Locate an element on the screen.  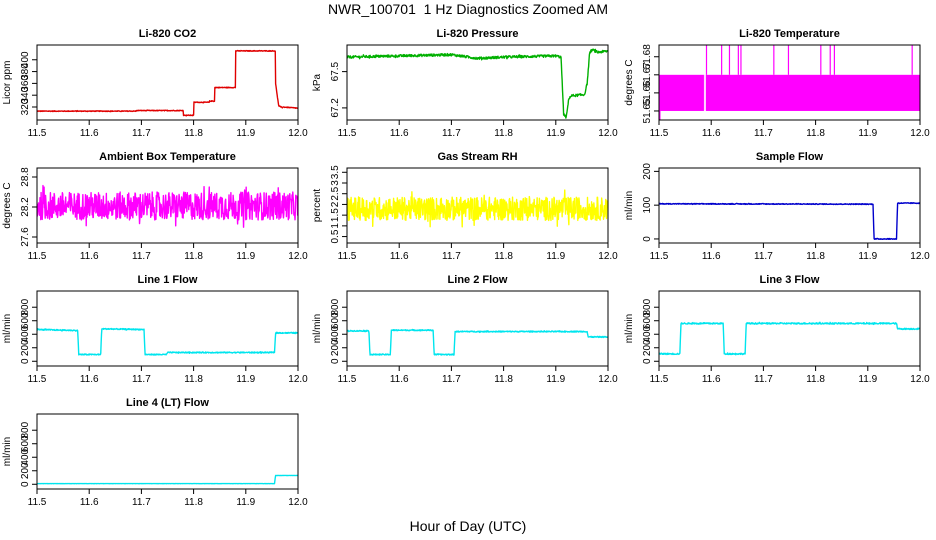
chart-y-tick-label: 380 is located at coordinates (25, 71).